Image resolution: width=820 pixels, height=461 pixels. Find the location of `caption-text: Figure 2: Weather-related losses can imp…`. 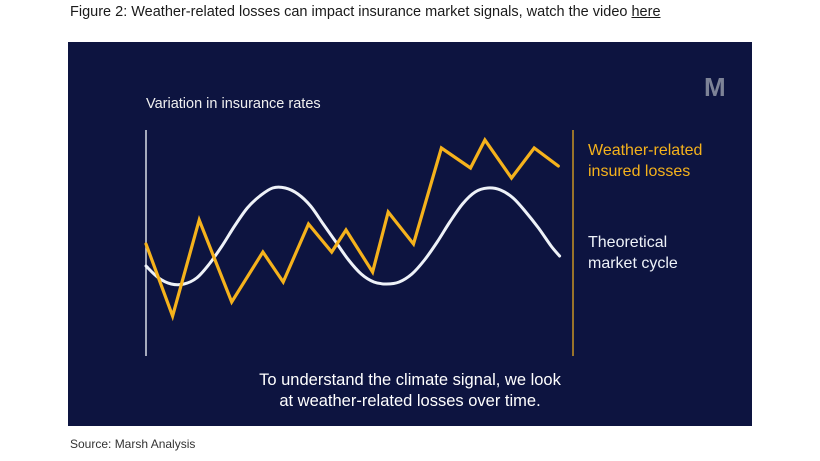

caption-text: Figure 2: Weather-related losses can imp… is located at coordinates (351, 12).